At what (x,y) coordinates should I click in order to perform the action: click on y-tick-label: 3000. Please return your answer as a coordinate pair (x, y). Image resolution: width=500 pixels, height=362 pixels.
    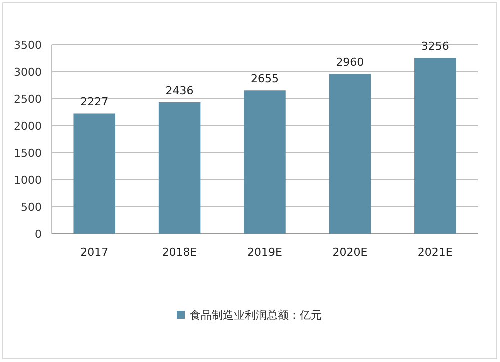
    Looking at the image, I should click on (28, 72).